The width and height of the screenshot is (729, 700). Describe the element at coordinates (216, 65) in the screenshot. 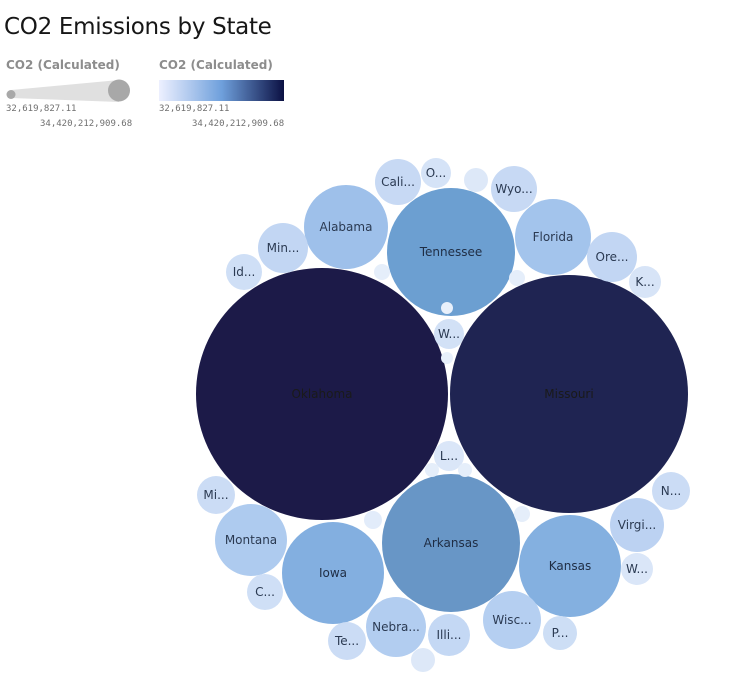

I see `color-legend-title: CO2 (Calculated)` at that location.